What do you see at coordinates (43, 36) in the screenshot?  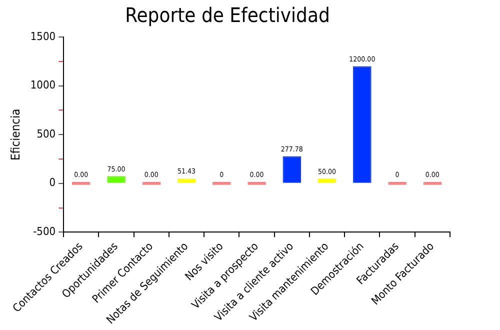 I see `y-tick-label: 1500` at bounding box center [43, 36].